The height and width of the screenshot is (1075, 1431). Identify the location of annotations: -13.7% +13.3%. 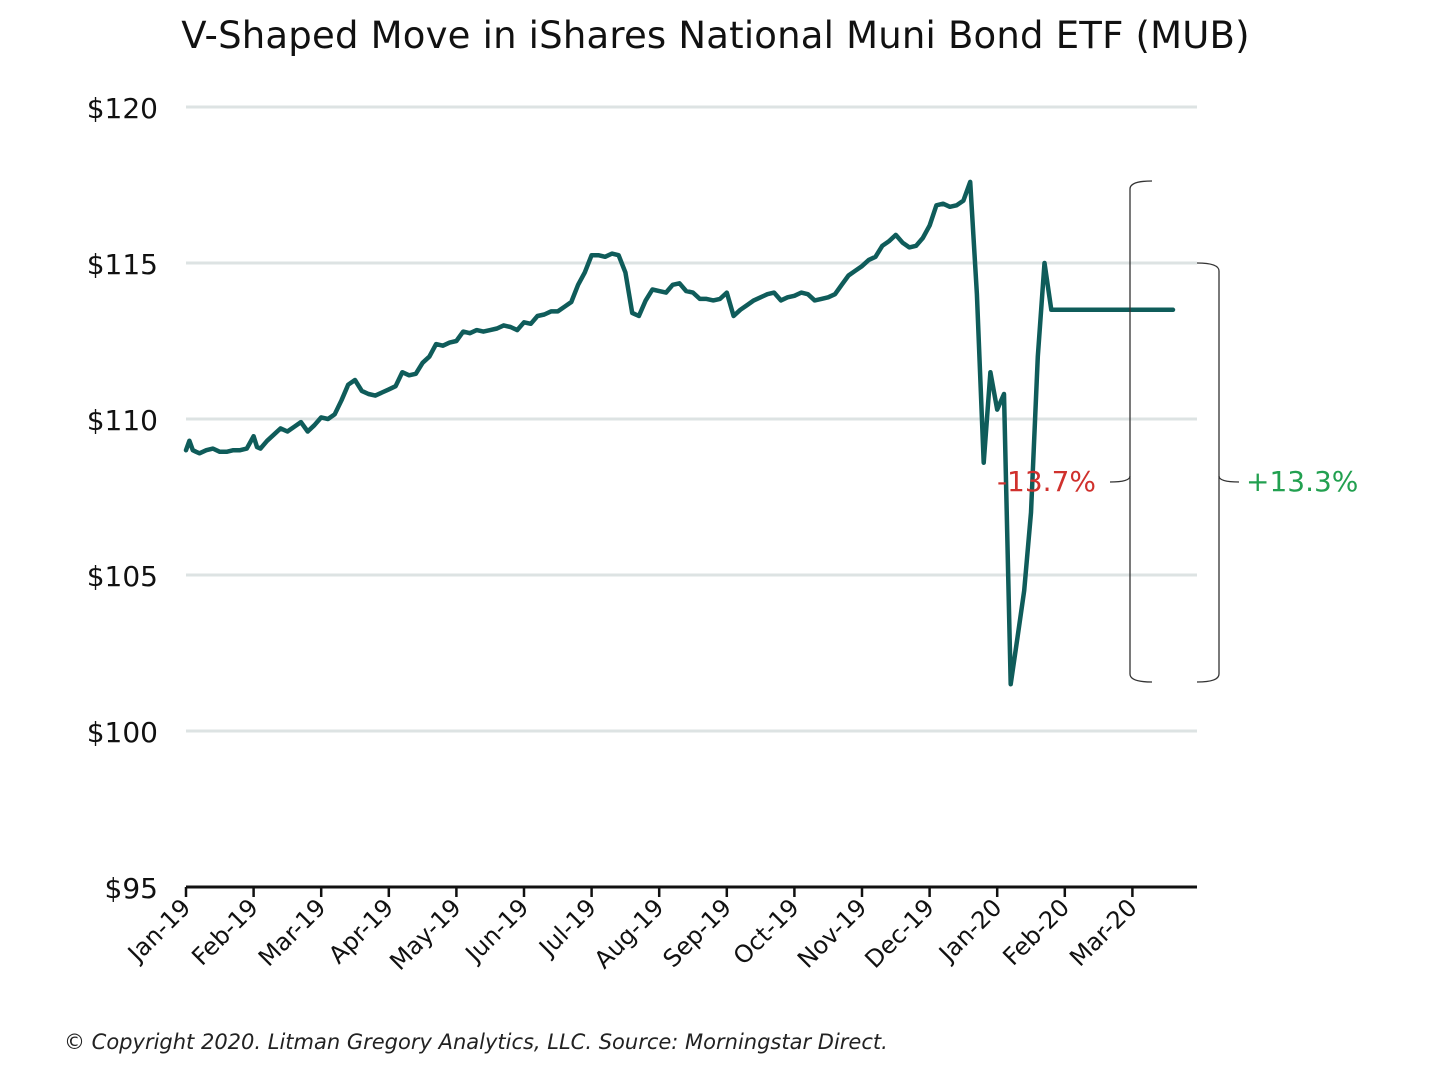
(1177, 431).